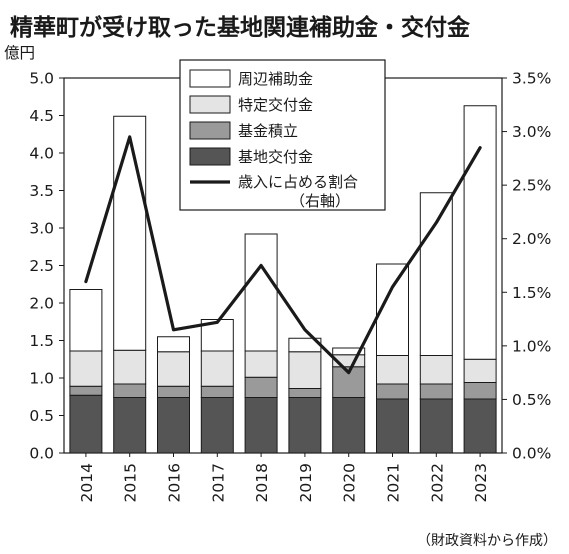 The height and width of the screenshot is (554, 569). I want to click on x-tick-label: 2015, so click(131, 482).